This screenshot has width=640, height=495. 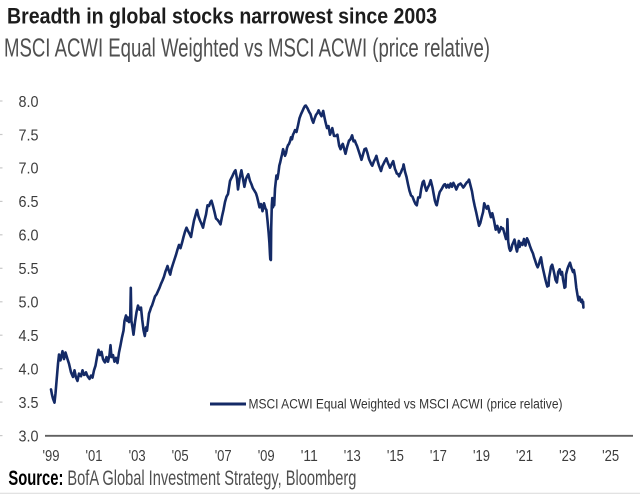 What do you see at coordinates (524, 456) in the screenshot?
I see `svg-text: '21` at bounding box center [524, 456].